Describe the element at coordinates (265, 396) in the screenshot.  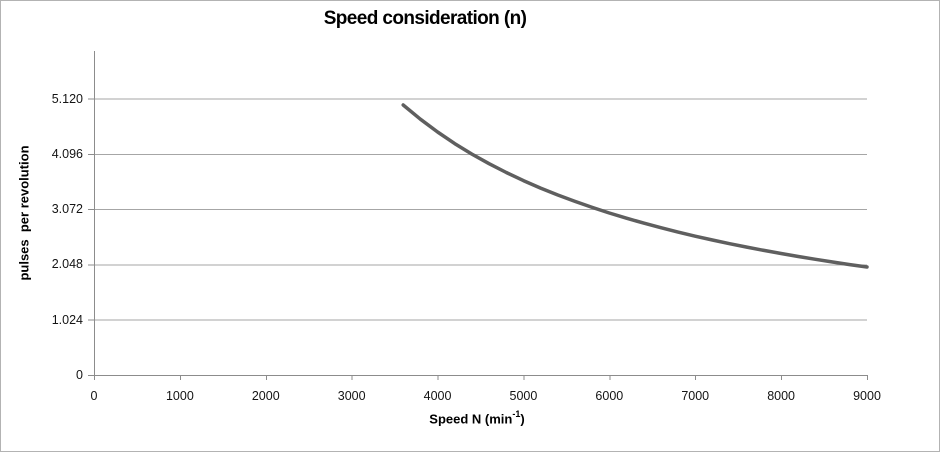
I see `x-tick-label: 2000` at that location.